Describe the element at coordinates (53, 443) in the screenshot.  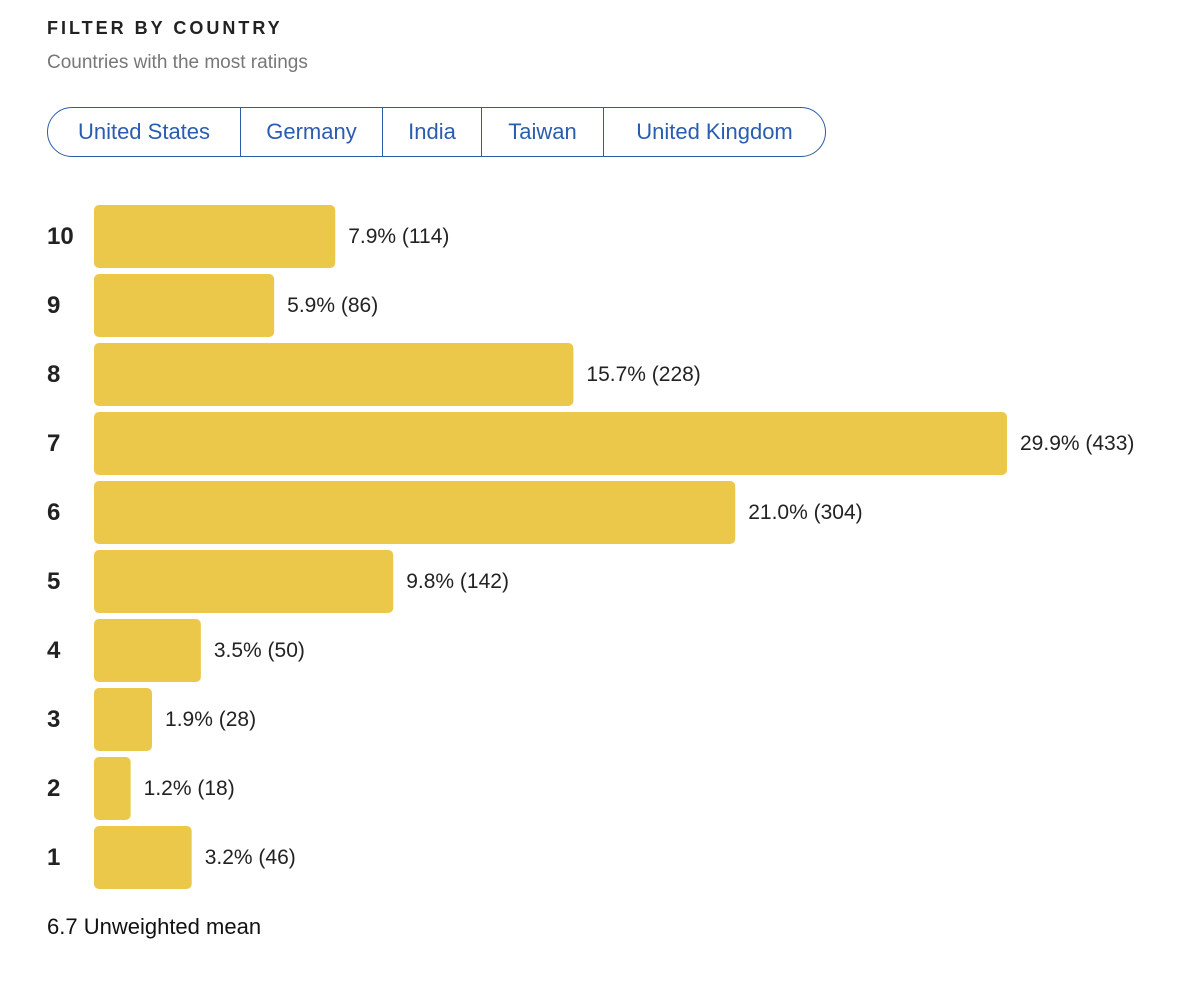
I see `category-label: 7` at that location.